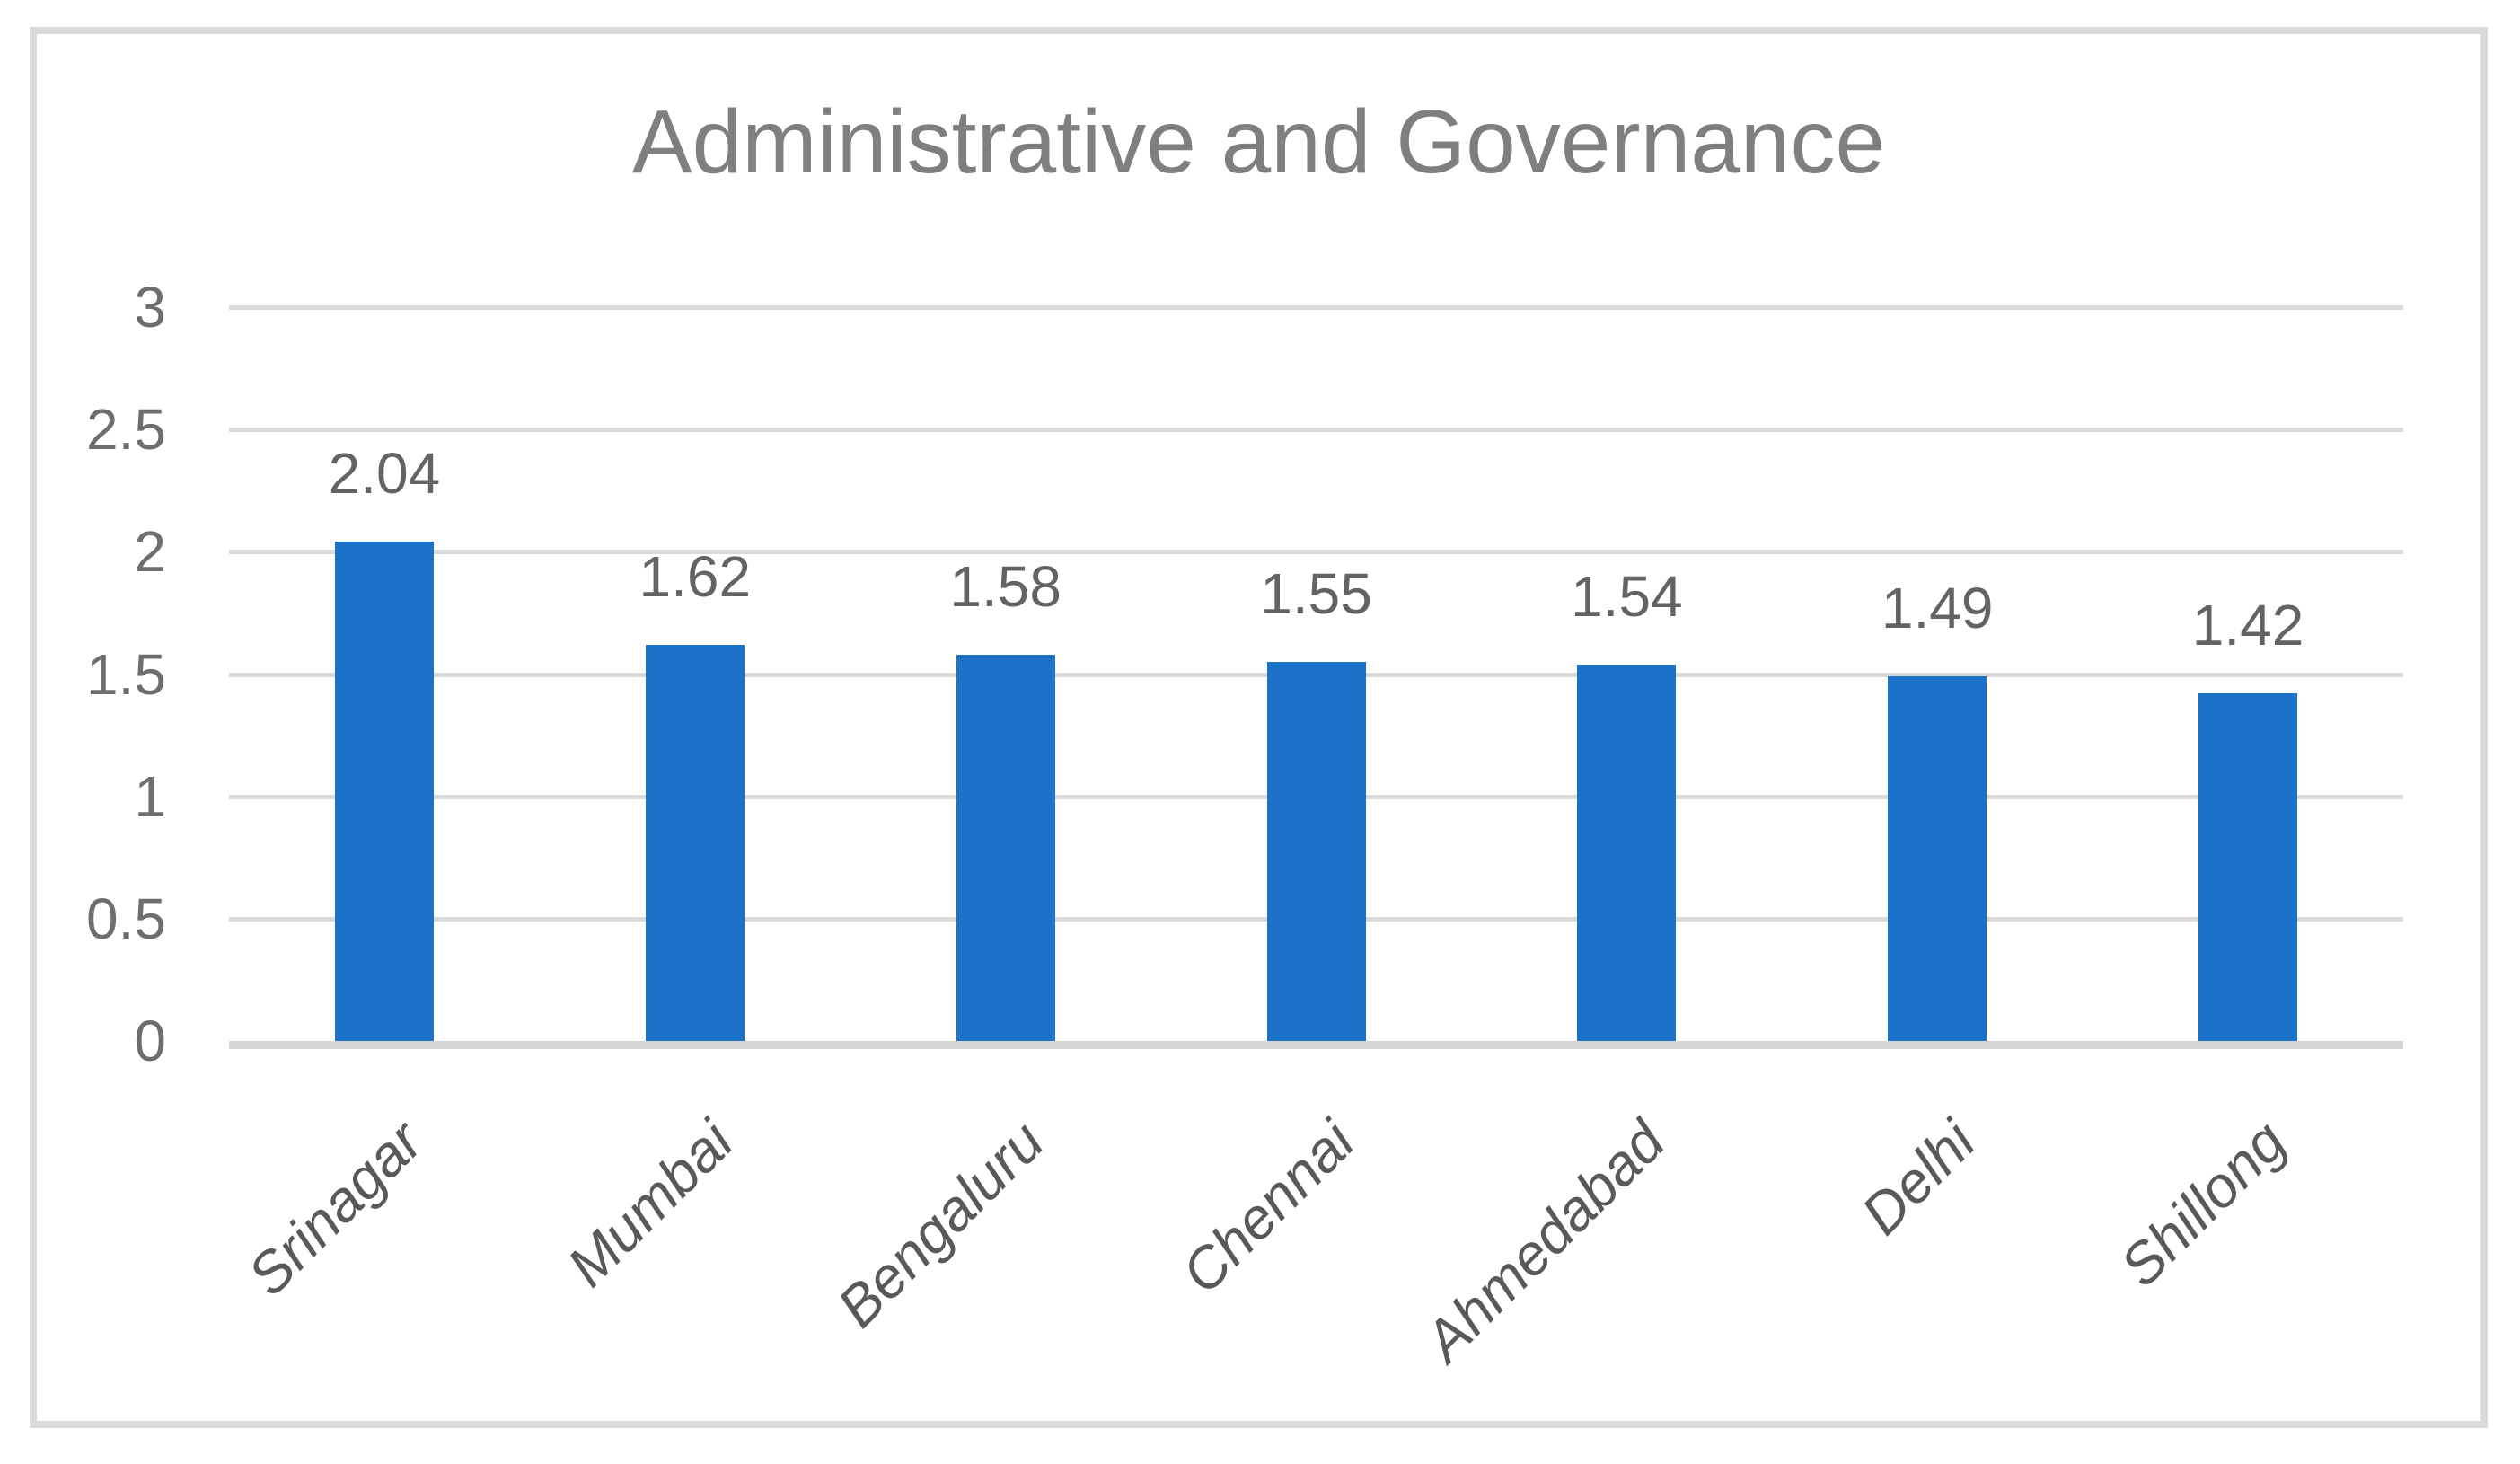  I want to click on bar-bengaluru, so click(1006, 848).